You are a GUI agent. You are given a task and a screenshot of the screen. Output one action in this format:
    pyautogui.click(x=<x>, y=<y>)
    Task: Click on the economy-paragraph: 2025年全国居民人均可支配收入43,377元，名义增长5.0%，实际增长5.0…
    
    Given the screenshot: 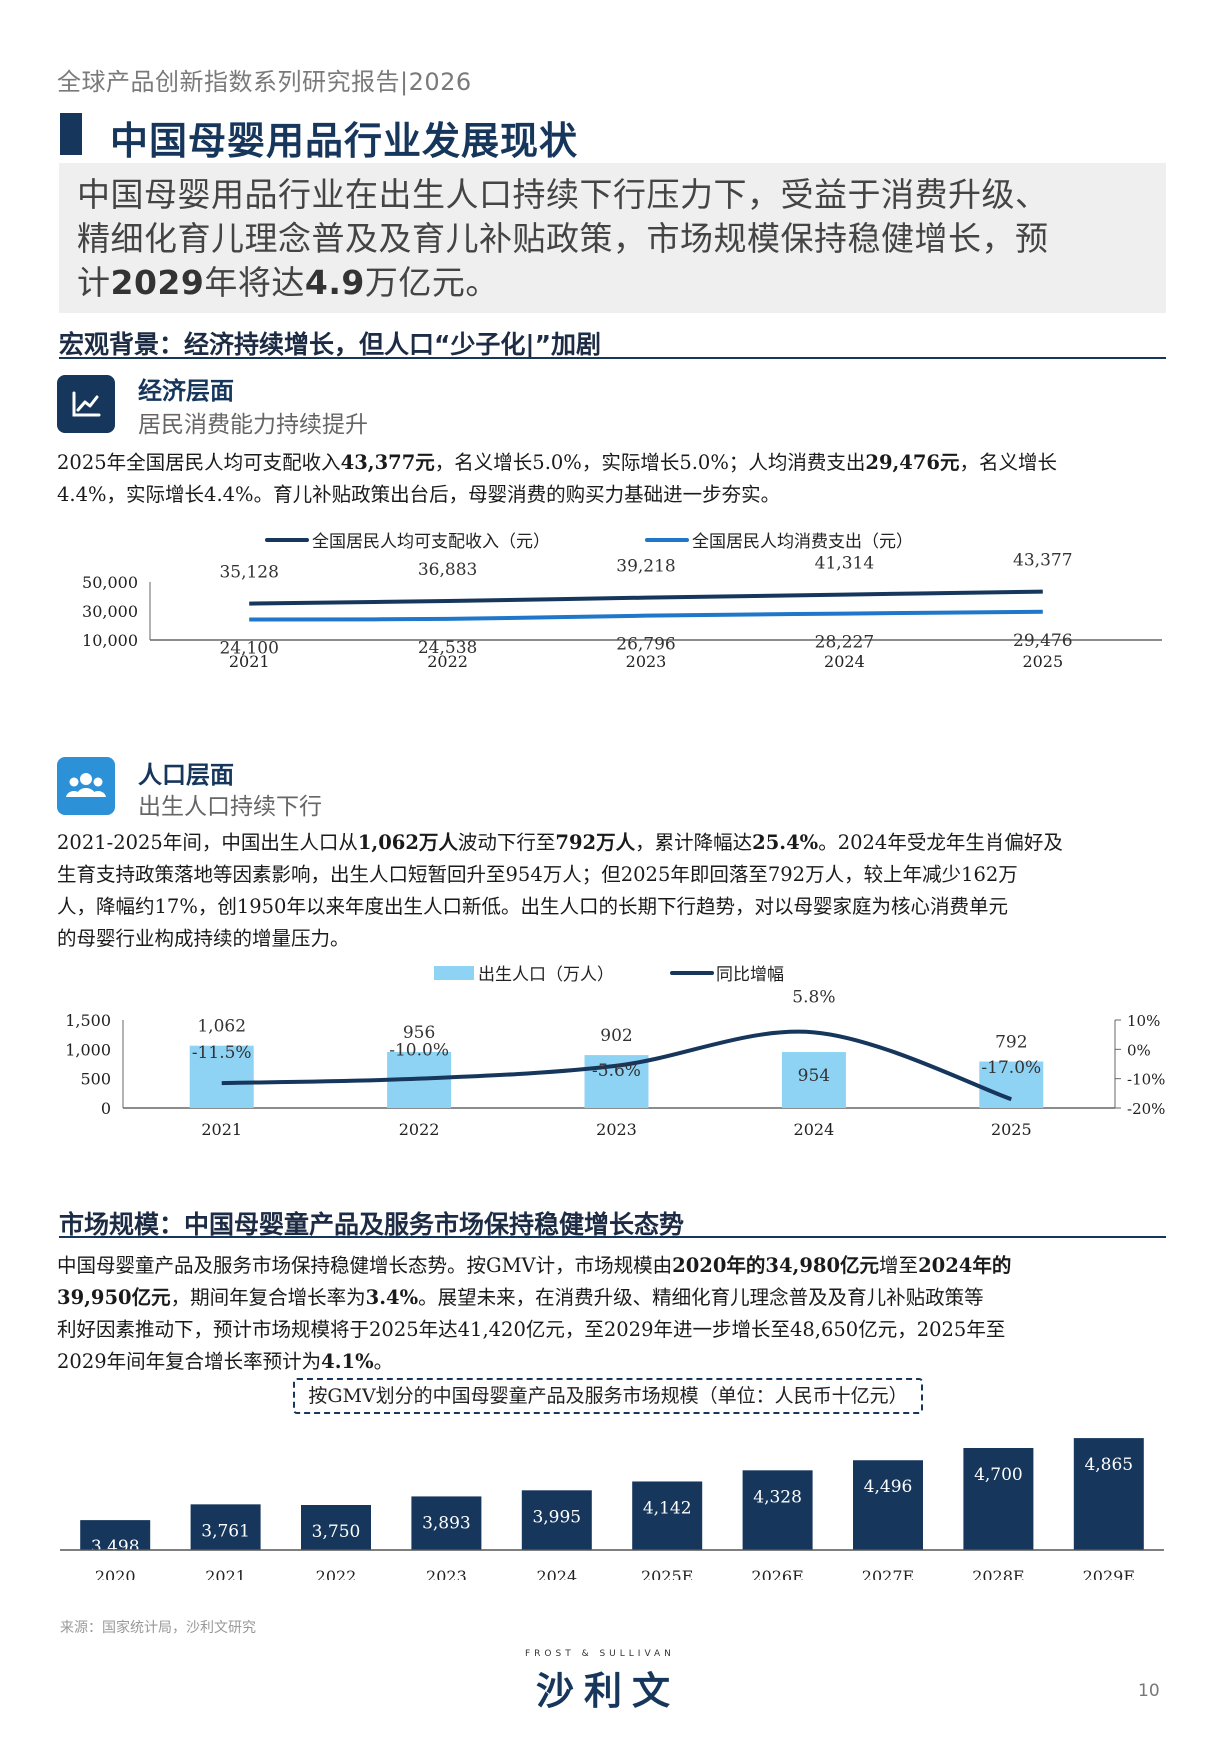 What is the action you would take?
    pyautogui.click(x=614, y=479)
    